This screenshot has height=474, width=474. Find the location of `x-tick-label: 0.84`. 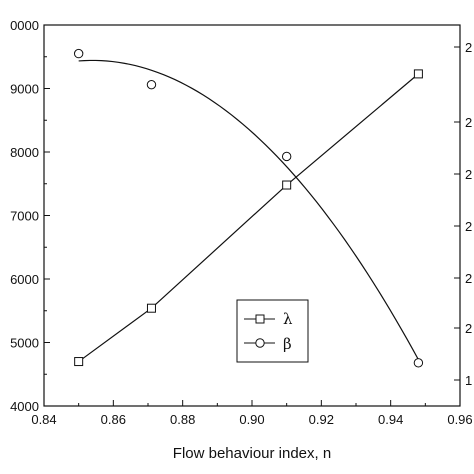

x-tick-label: 0.84 is located at coordinates (43, 419).